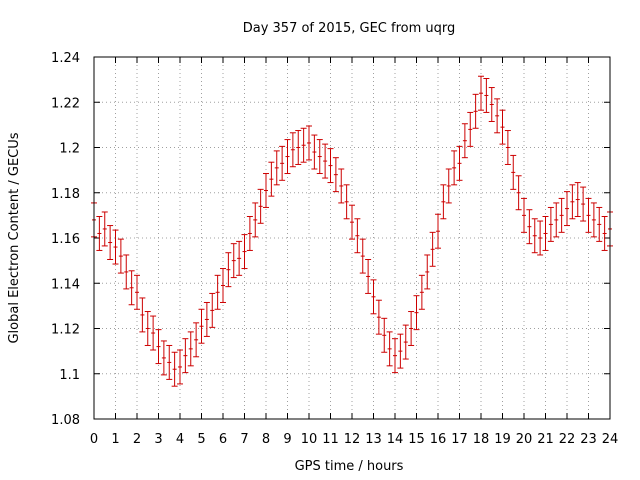 Image resolution: width=640 pixels, height=480 pixels. Describe the element at coordinates (545, 439) in the screenshot. I see `x-tick-label: 21` at that location.